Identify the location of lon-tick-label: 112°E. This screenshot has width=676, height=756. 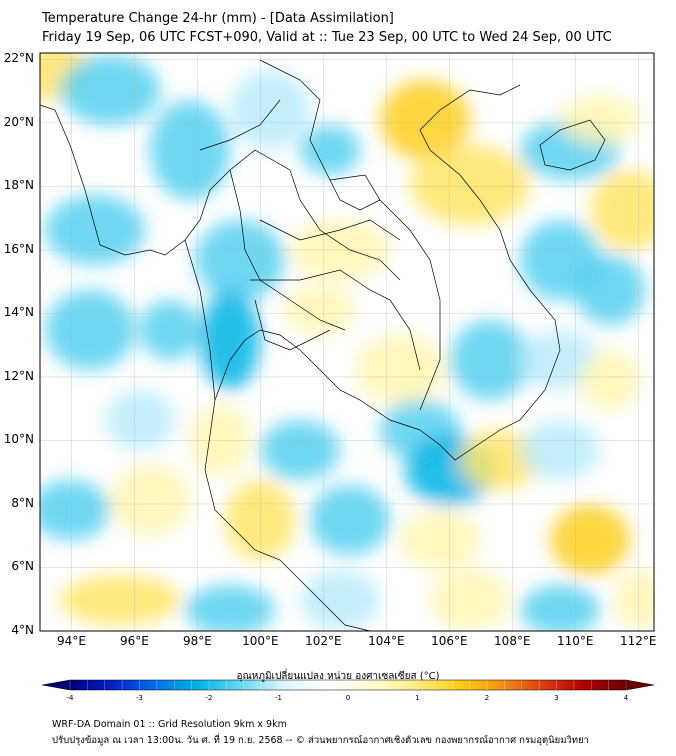
(638, 641).